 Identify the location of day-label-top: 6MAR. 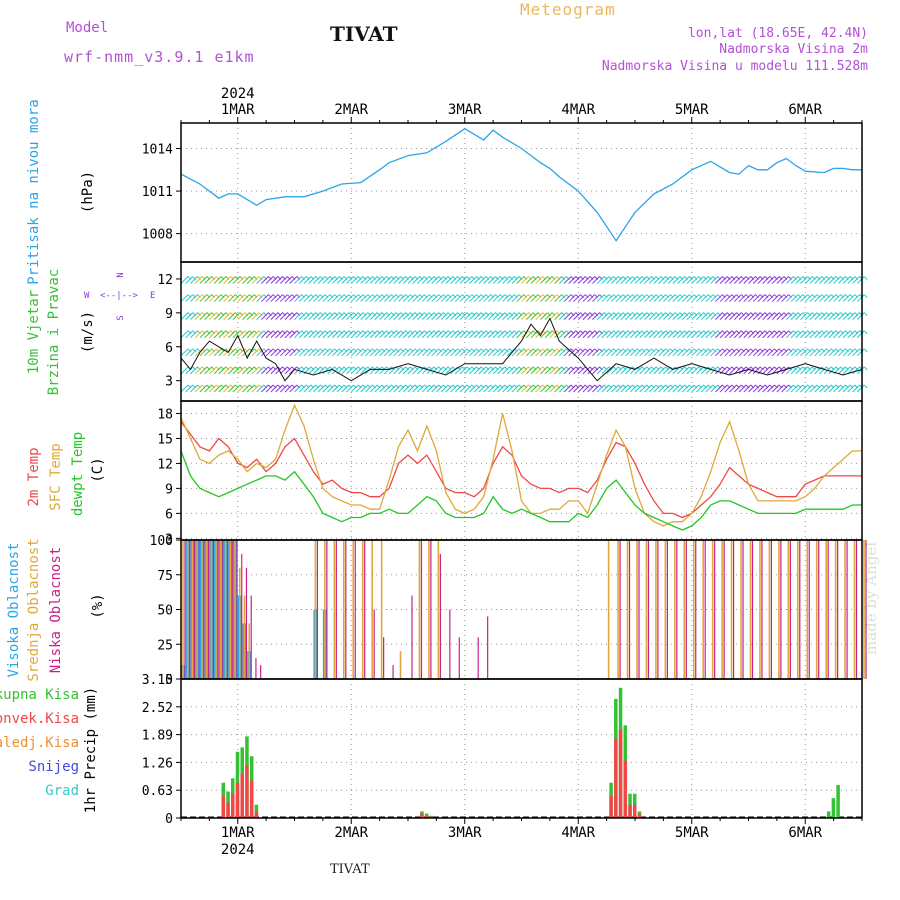
(805, 110).